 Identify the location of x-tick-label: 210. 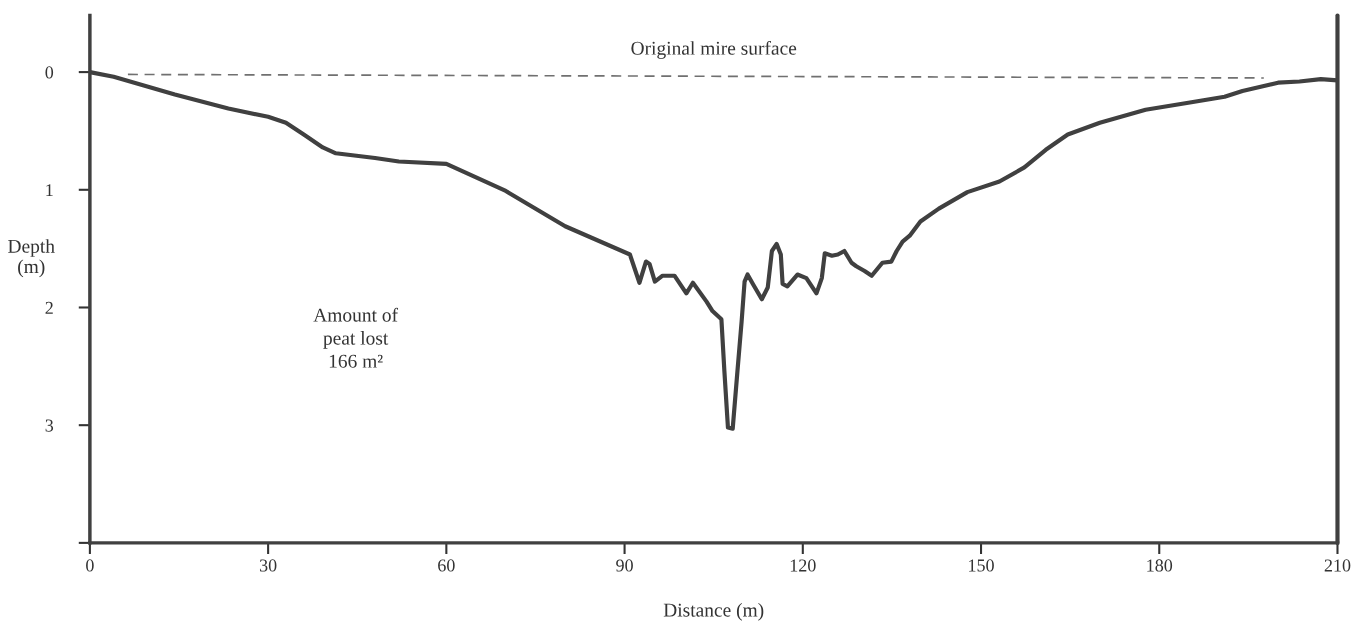
(1337, 565).